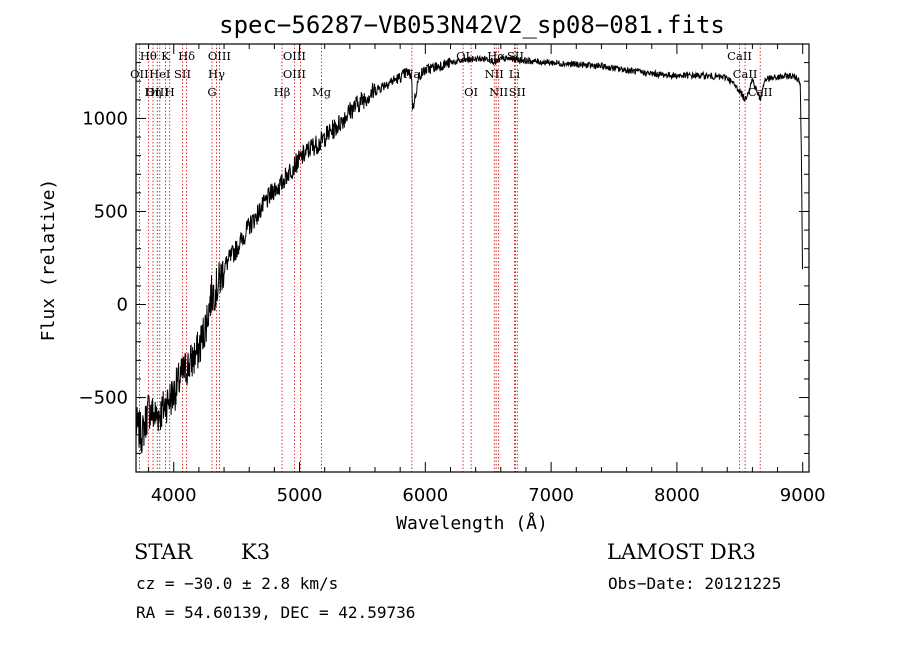 This screenshot has height=649, width=900. What do you see at coordinates (551, 495) in the screenshot?
I see `x-tick-label: 7000` at bounding box center [551, 495].